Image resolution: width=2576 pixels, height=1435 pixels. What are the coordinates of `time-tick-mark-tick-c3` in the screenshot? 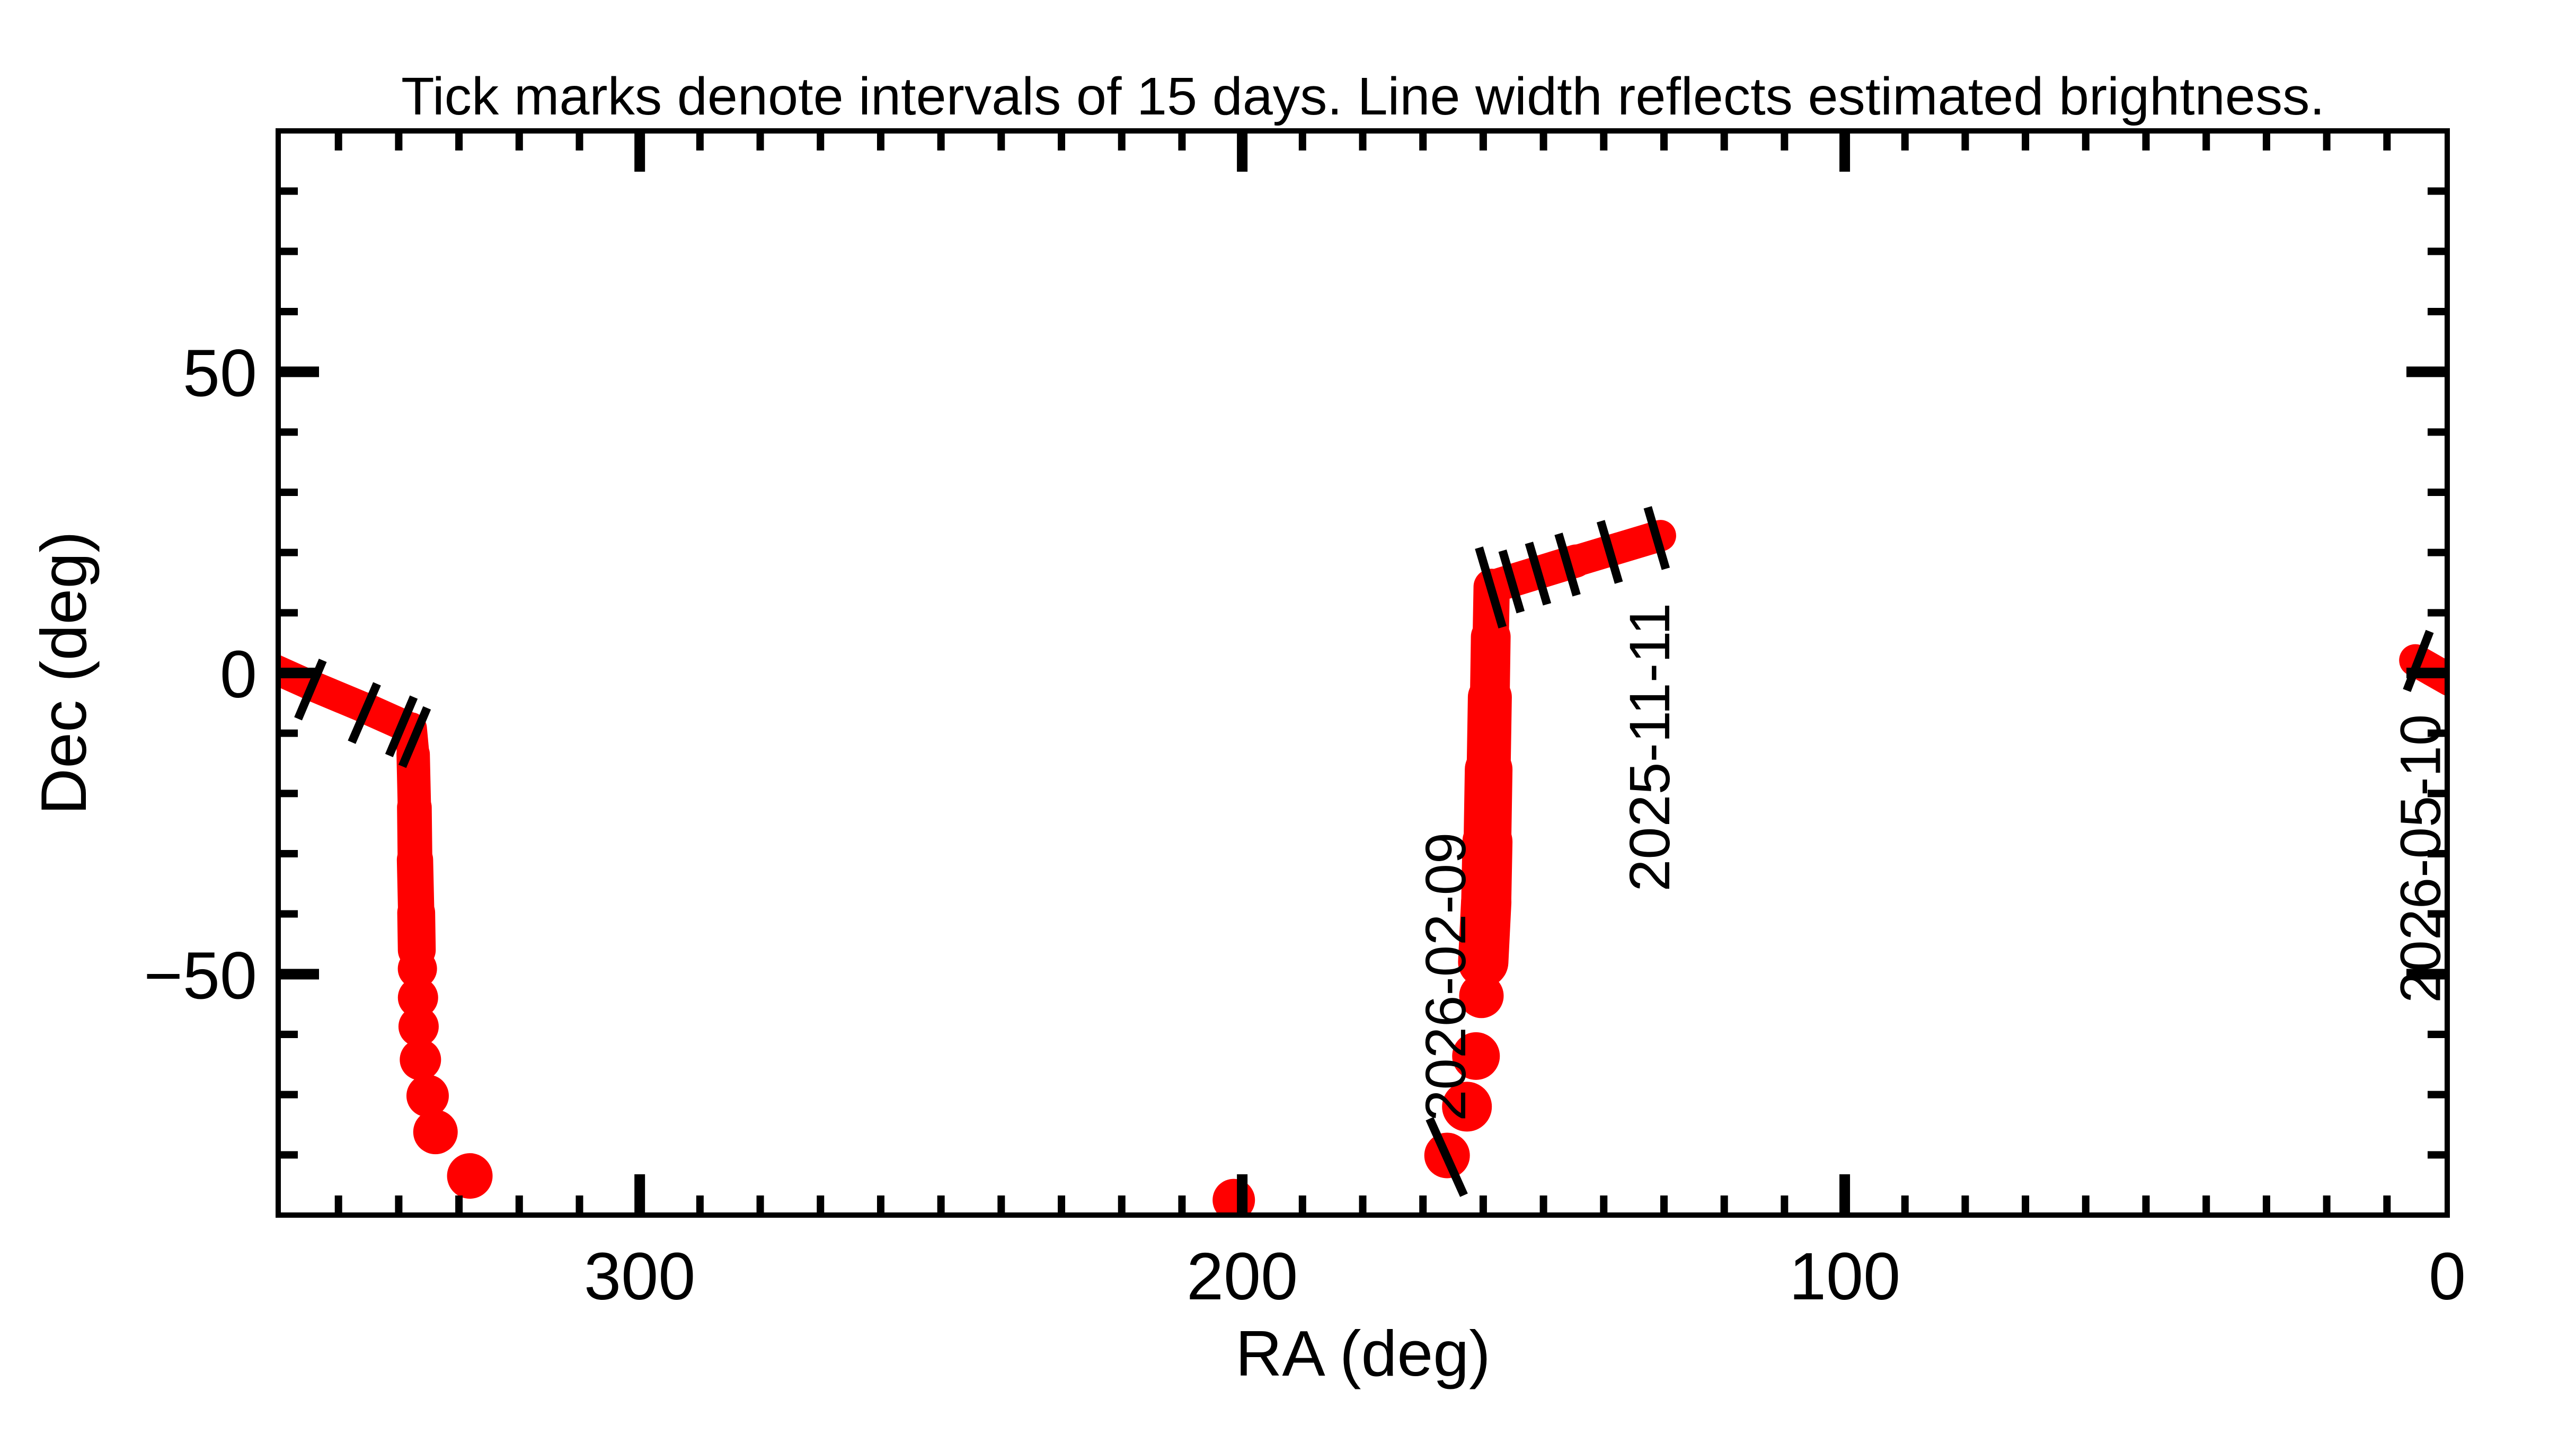 It's located at (1538, 574).